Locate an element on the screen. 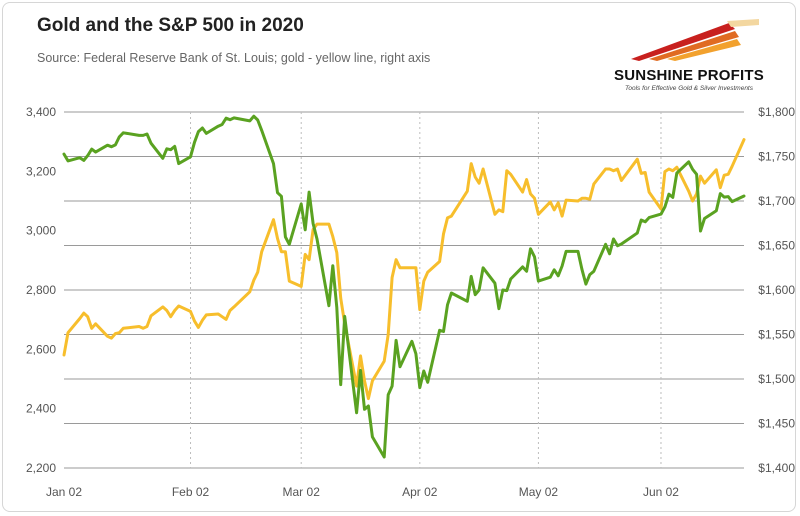 This screenshot has width=800, height=516. chart-title: Gold and the S&P 500 in 2020 is located at coordinates (170, 25).